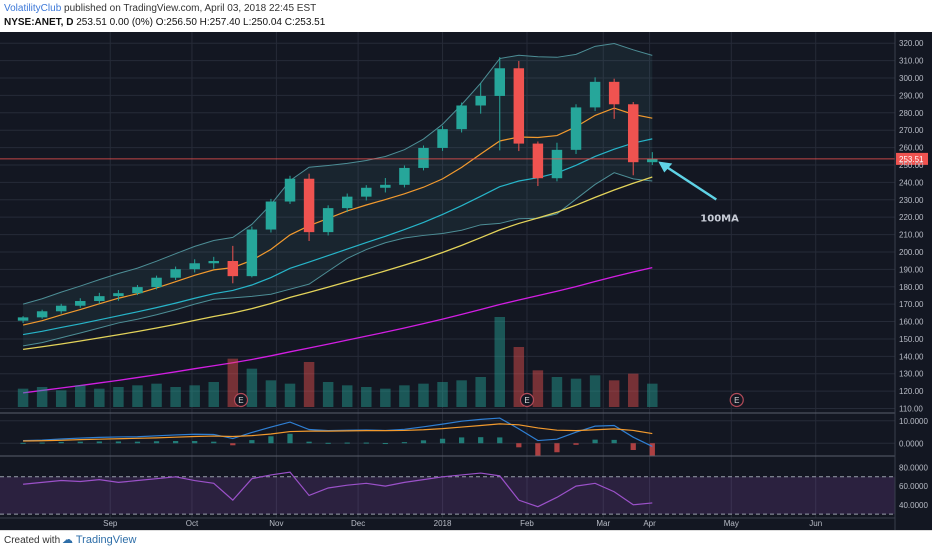 This screenshot has width=932, height=551. What do you see at coordinates (911, 165) in the screenshot?
I see `price-tick-label: 250.00` at bounding box center [911, 165].